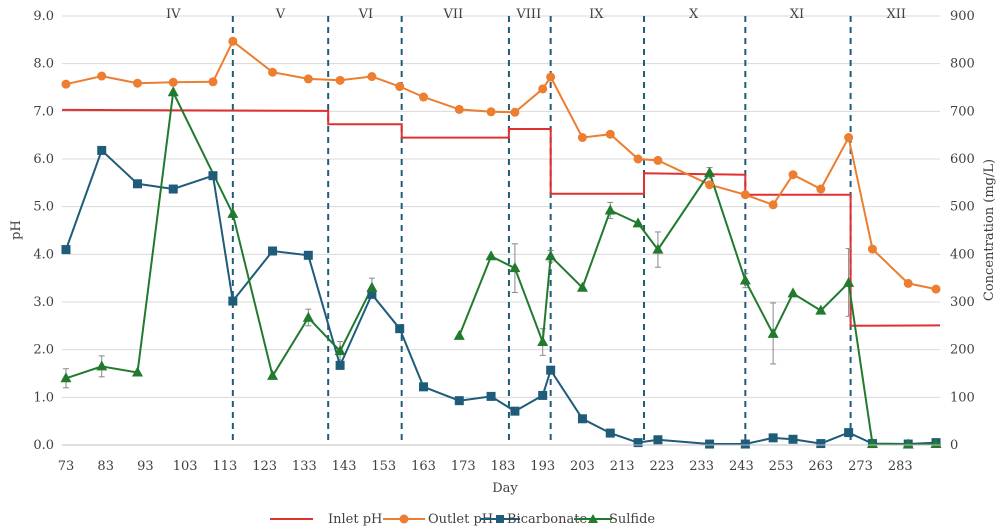 The image size is (1002, 528). I want to click on phase-label: IX, so click(596, 14).